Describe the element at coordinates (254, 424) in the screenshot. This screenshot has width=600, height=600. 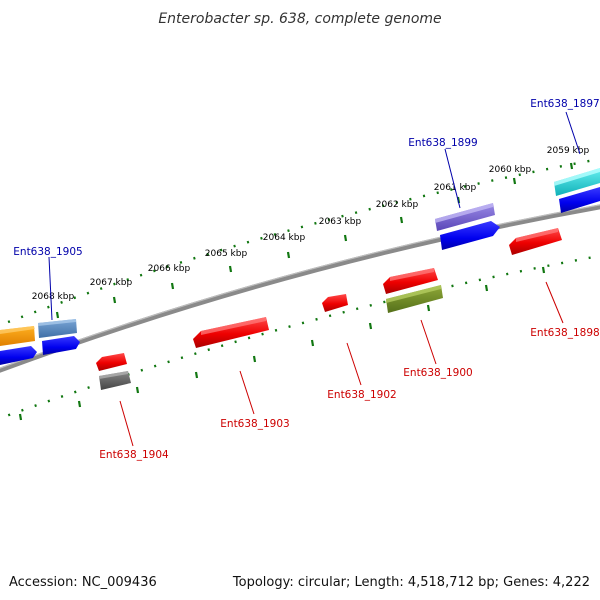
I see `gene-label: Ent638_1903` at that location.